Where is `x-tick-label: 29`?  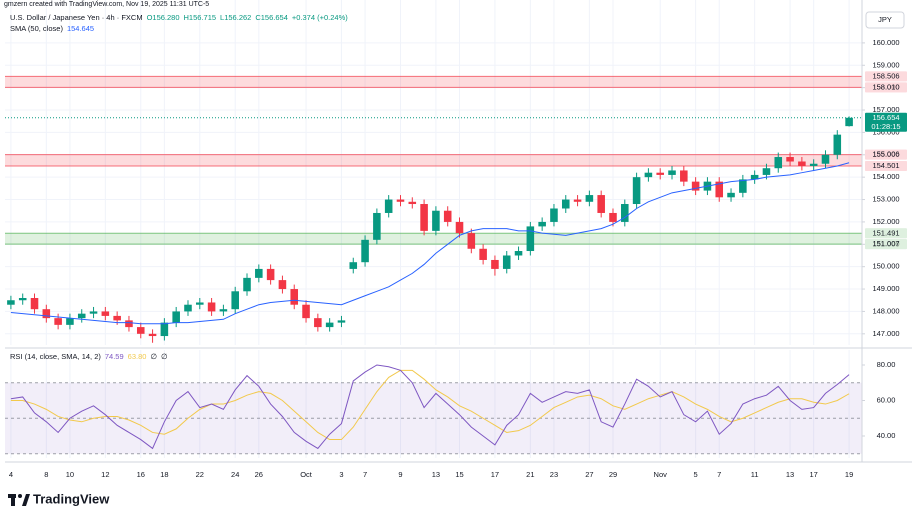 x-tick-label: 29 is located at coordinates (613, 474).